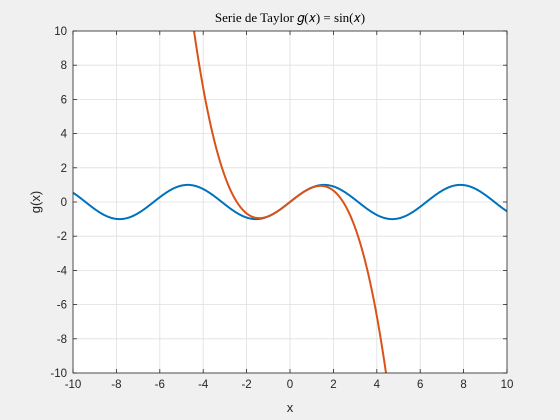 The width and height of the screenshot is (560, 420). I want to click on y-tick-label: 4, so click(64, 135).